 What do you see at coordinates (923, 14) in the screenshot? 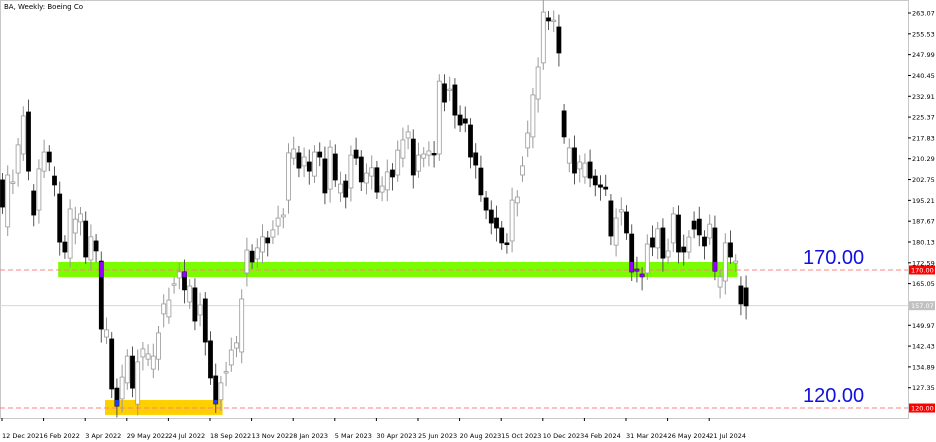
I see `price-tick-label: 263.07` at bounding box center [923, 14].